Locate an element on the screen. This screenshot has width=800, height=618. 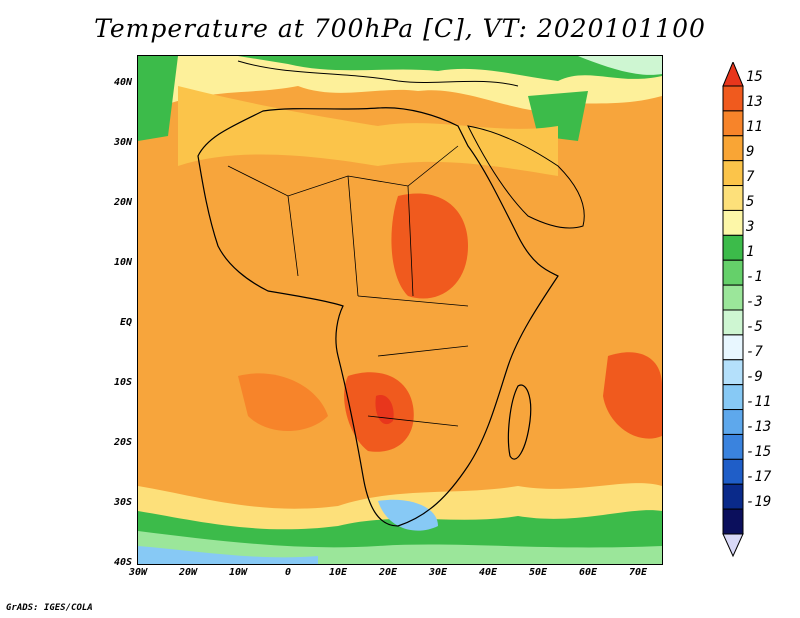
field-south-light is located at coordinates (400, 547).